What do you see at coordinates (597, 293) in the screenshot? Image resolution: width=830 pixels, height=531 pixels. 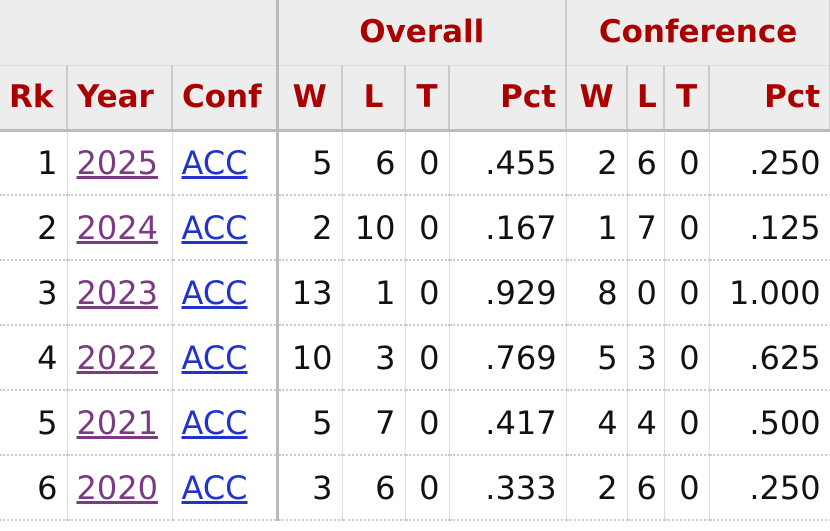 I see `table-cell: 8` at bounding box center [597, 293].